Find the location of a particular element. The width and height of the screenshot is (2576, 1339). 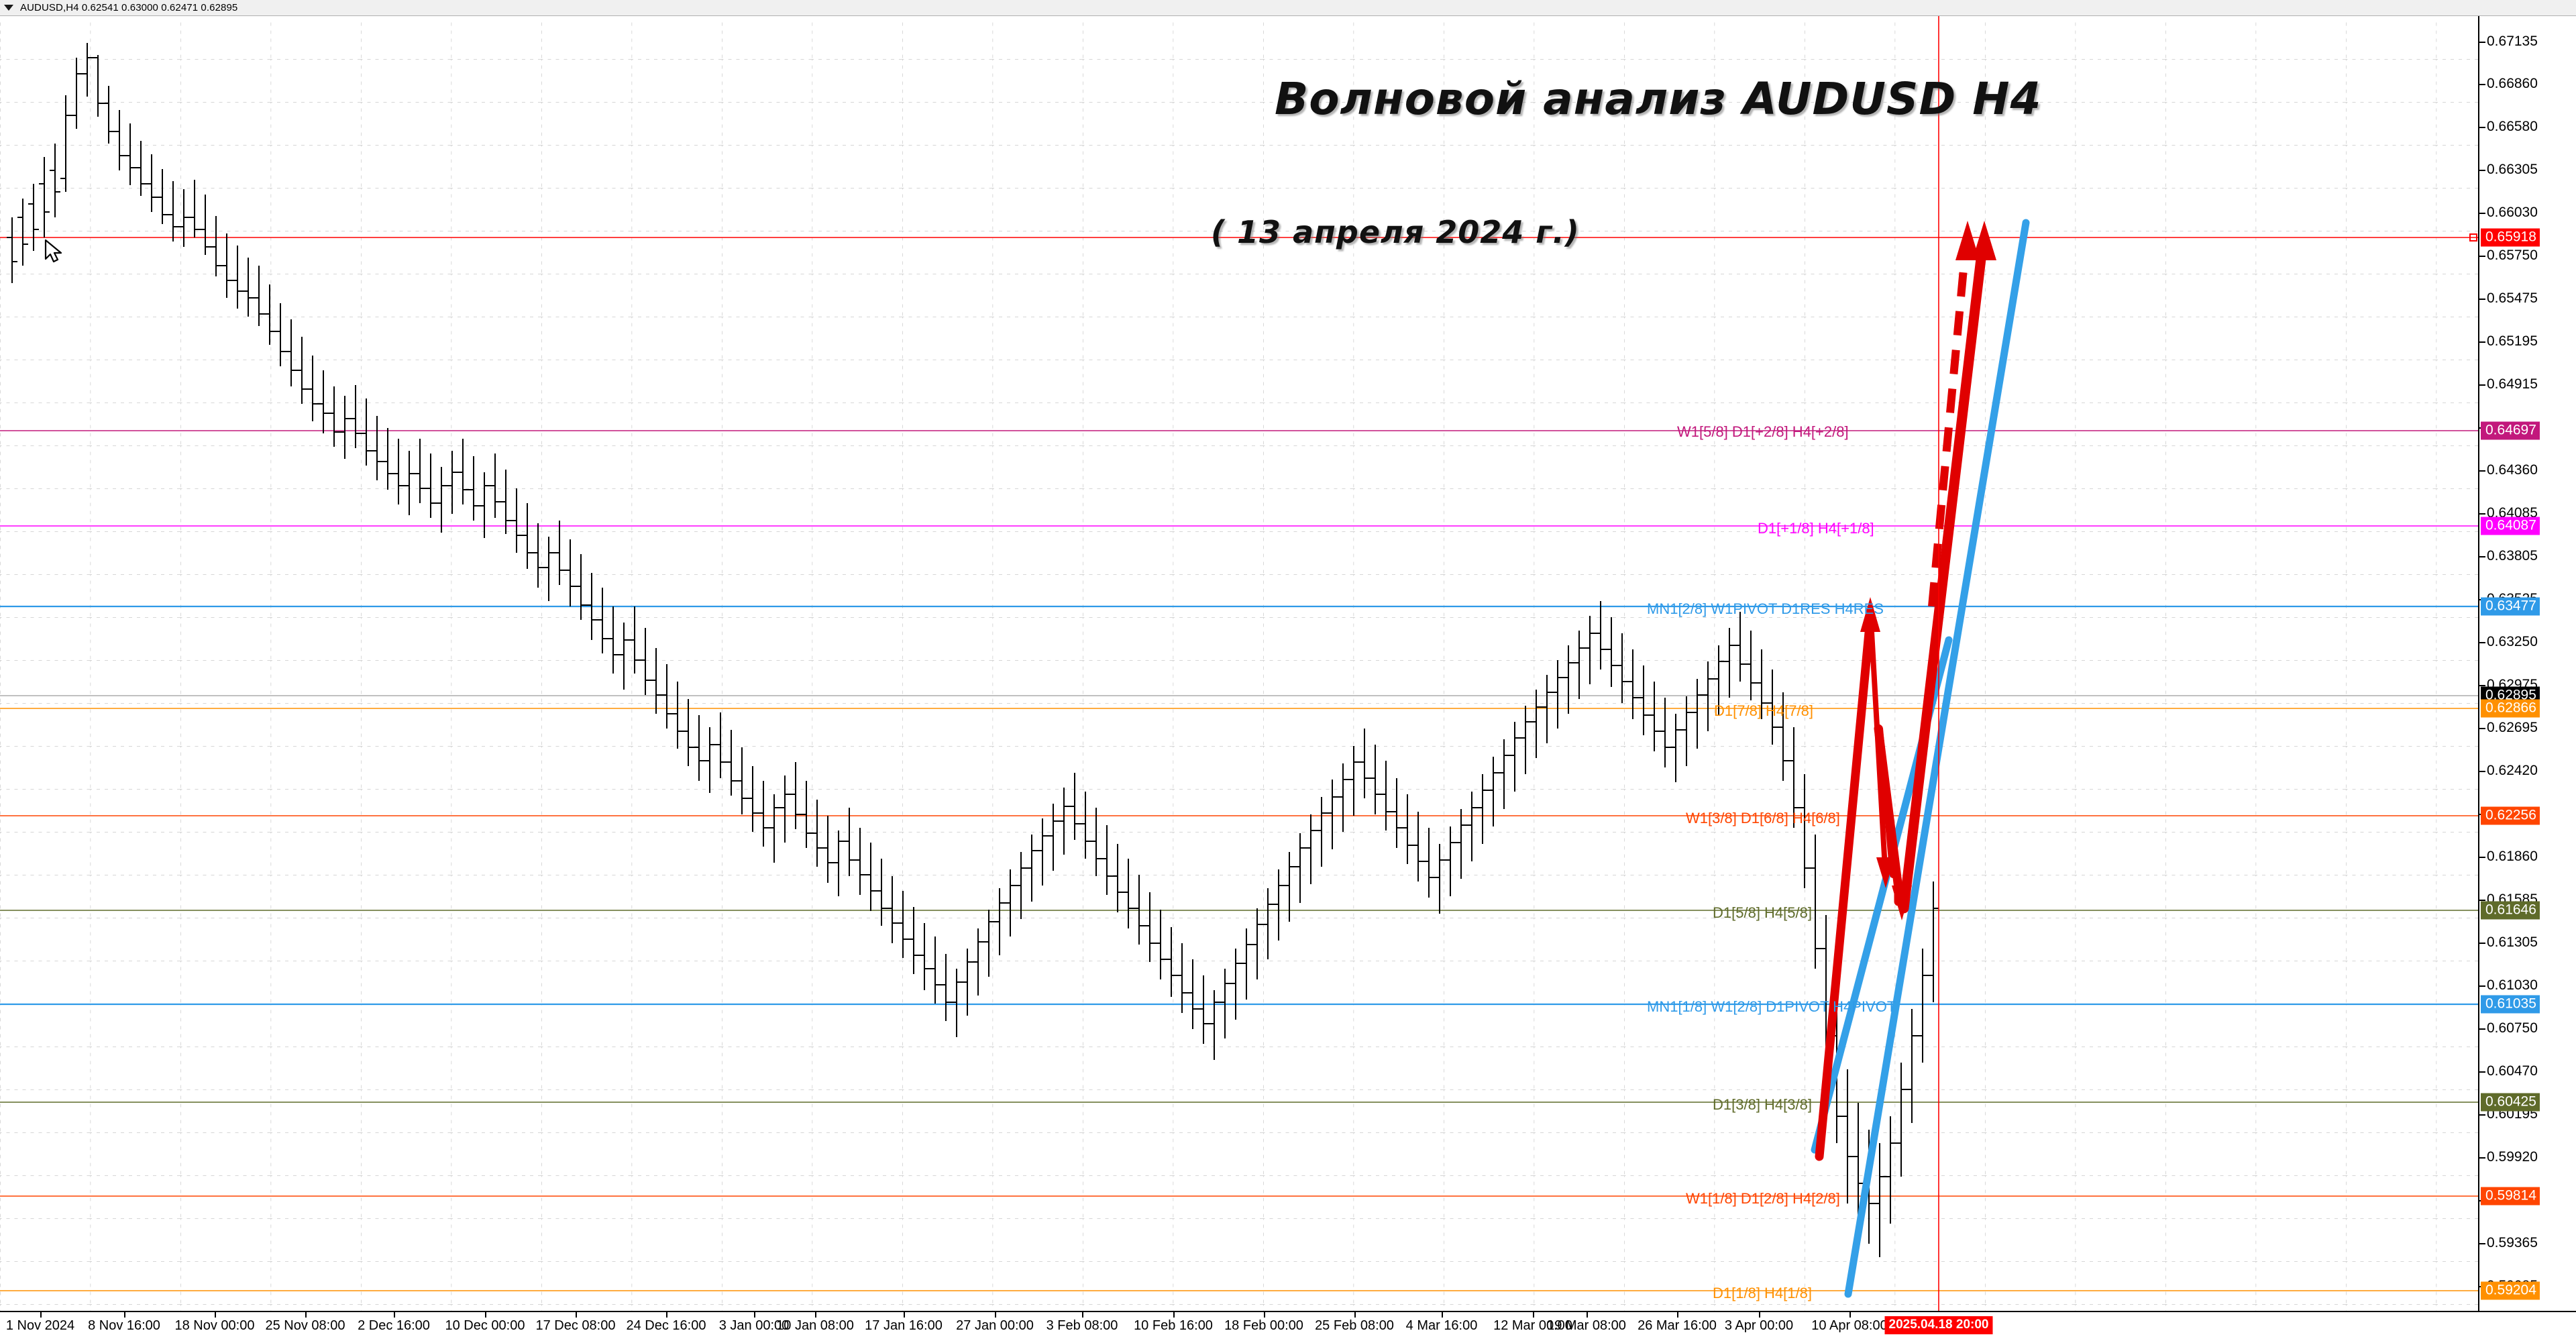

price-tick-label: 0.60750 is located at coordinates (2512, 1028).